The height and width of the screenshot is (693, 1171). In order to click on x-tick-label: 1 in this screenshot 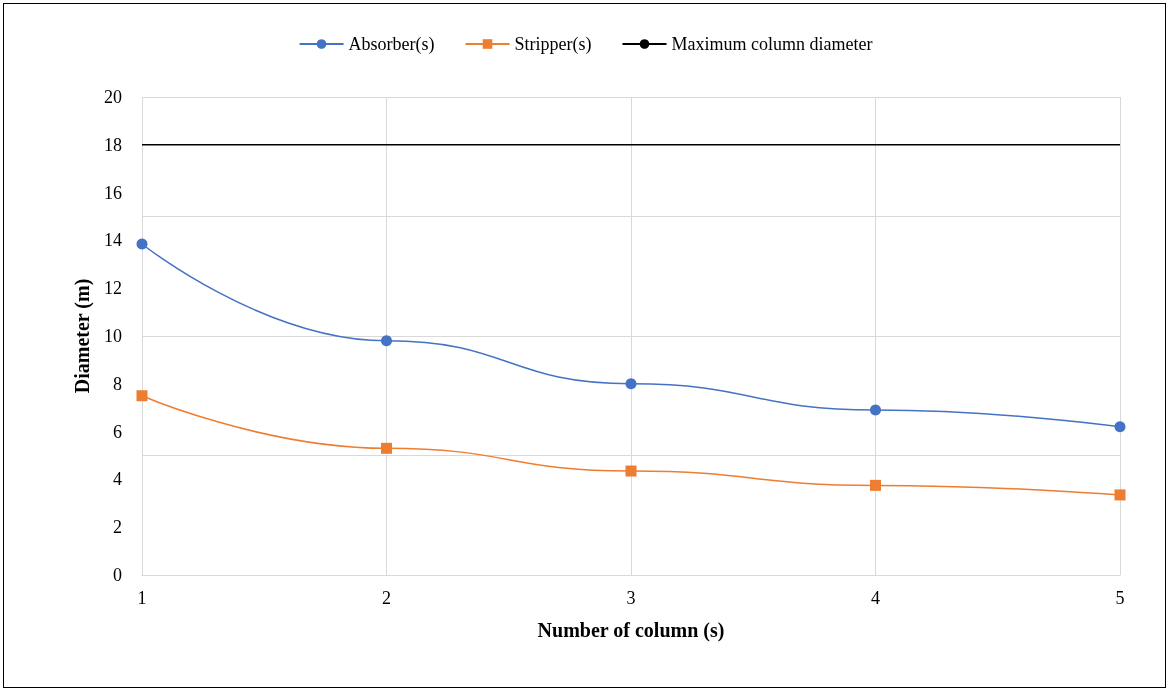, I will do `click(142, 598)`.